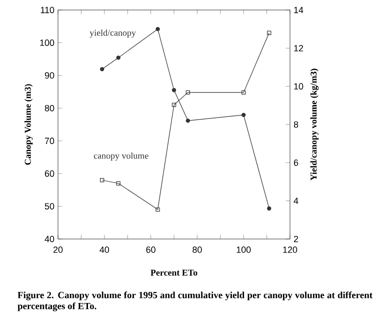  What do you see at coordinates (195, 302) in the screenshot?
I see `caption: Figure 2. Canopy volume for 1995 and cumulative yield per canopy volume at different percentages of ETo.` at bounding box center [195, 302].